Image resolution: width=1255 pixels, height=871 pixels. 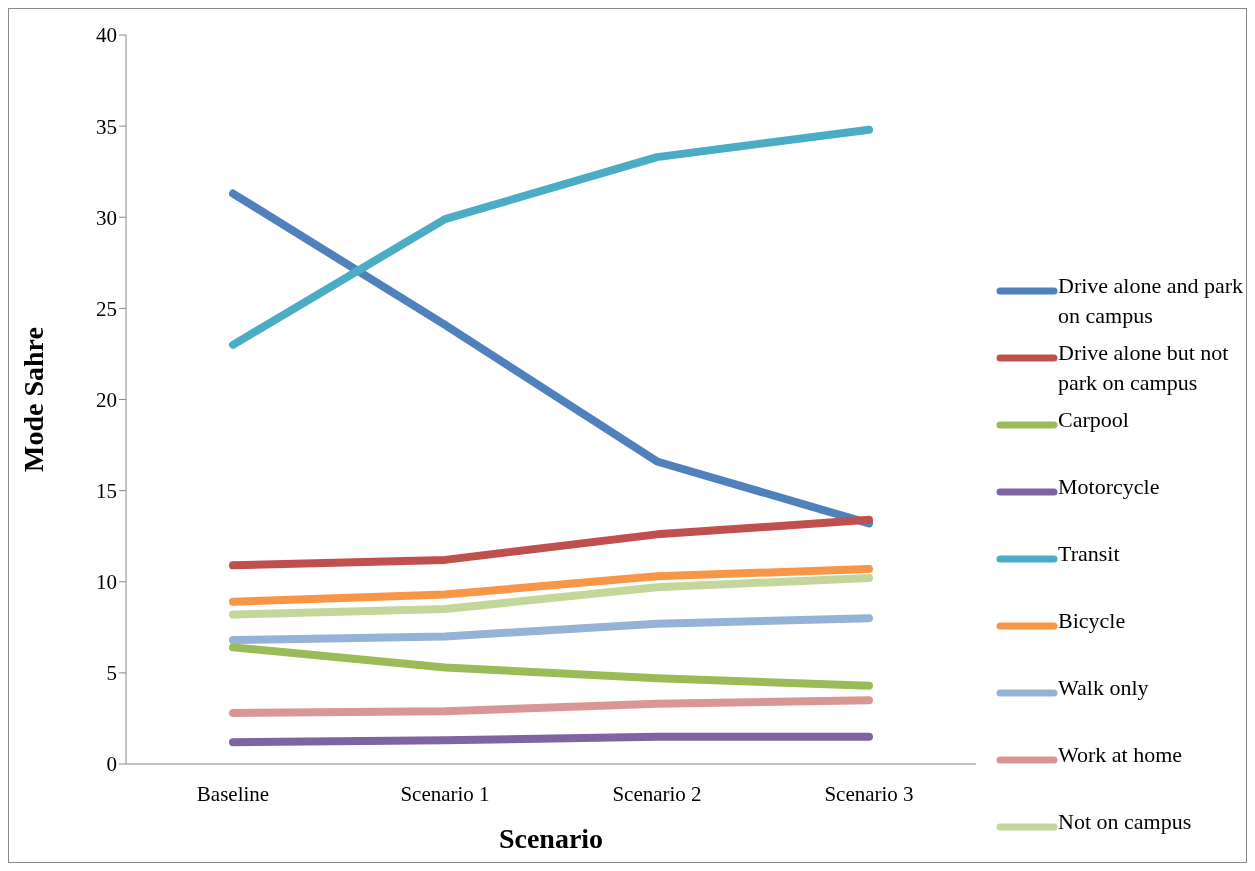 I want to click on legend-label: Walk only, so click(x=1103, y=688).